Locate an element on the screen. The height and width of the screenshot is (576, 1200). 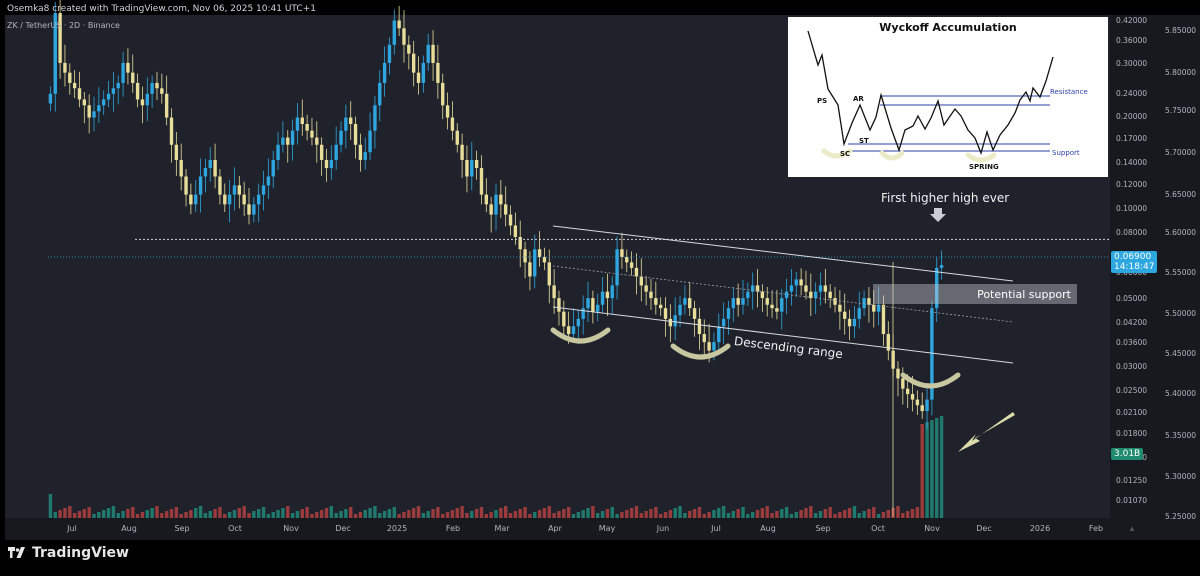
y-tick-label-right: 5.60000 is located at coordinates (1180, 232).